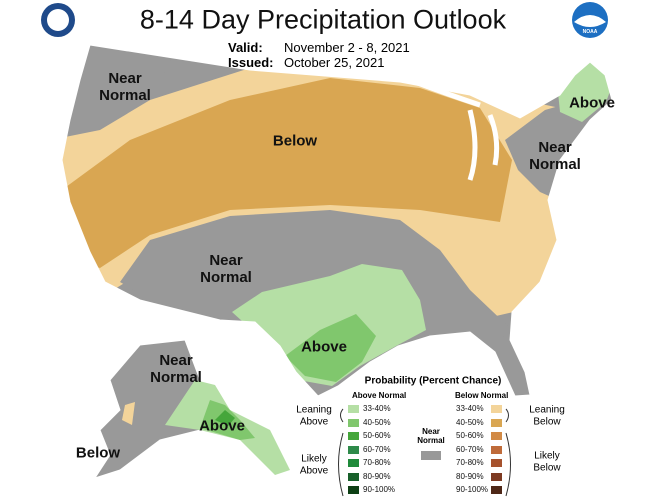  I want to click on region-above-ne, so click(585, 91).